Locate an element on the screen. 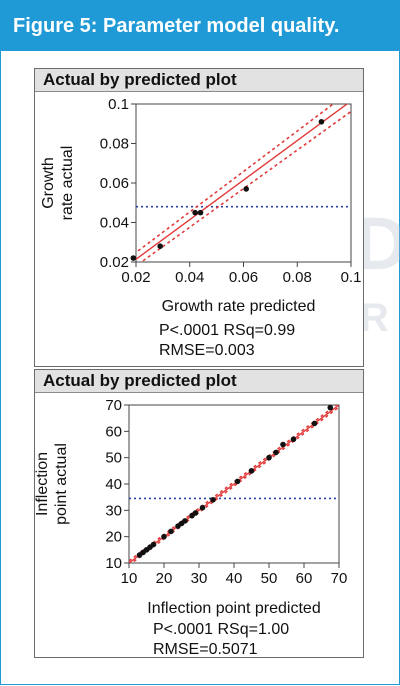 Image resolution: width=400 pixels, height=686 pixels. chart-1-x-tick-label: 0.02 is located at coordinates (135, 277).